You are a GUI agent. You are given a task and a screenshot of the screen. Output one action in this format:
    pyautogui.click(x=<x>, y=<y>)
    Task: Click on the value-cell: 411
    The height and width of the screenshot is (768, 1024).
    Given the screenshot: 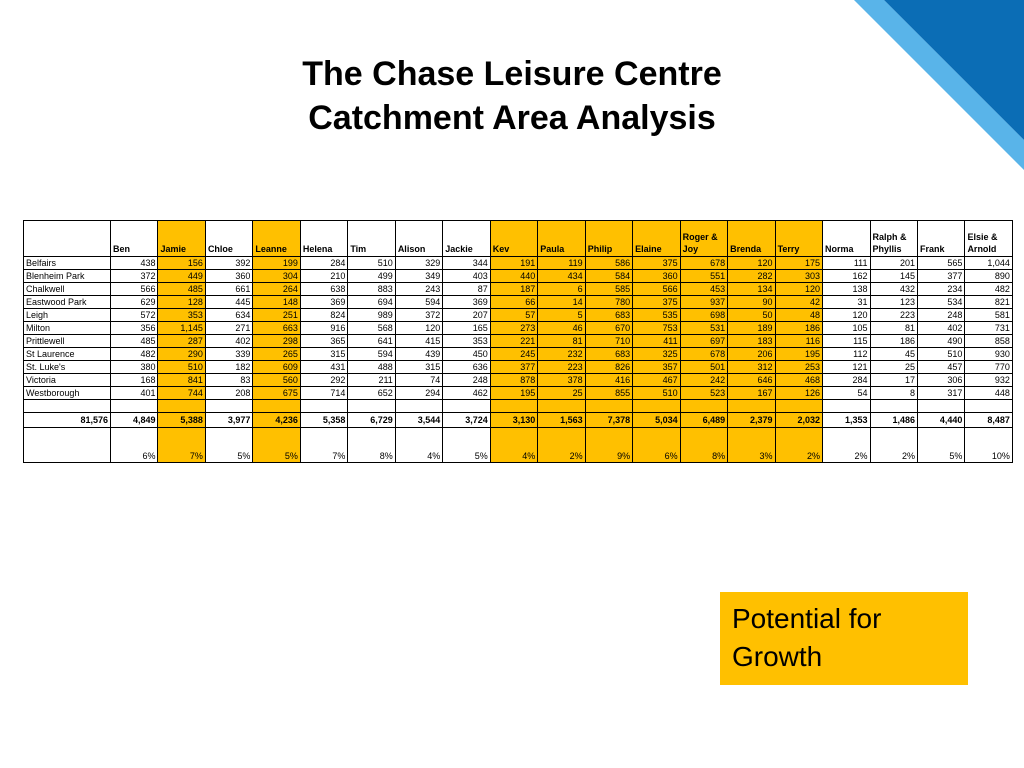 What is the action you would take?
    pyautogui.click(x=656, y=341)
    